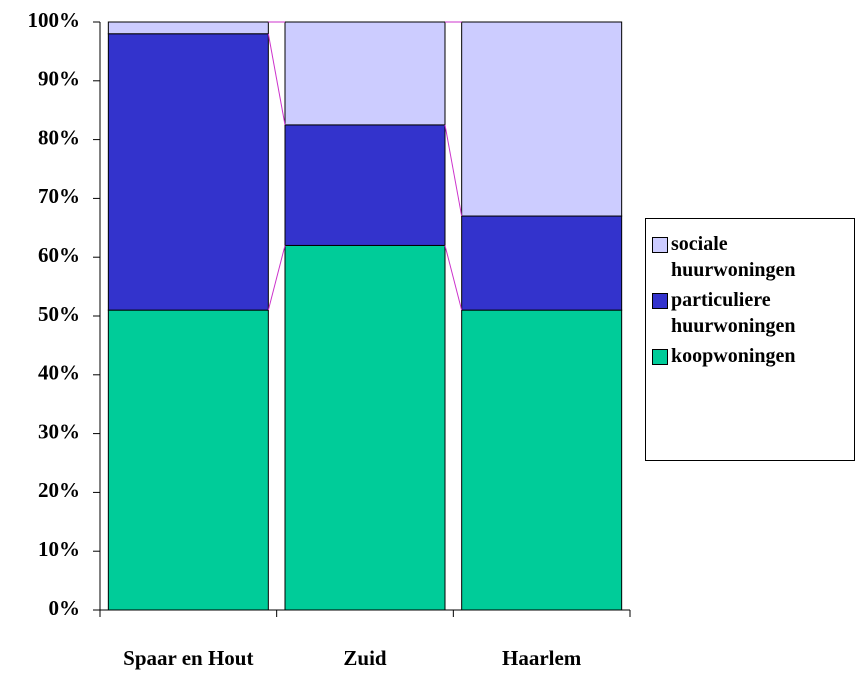 The height and width of the screenshot is (673, 857). Describe the element at coordinates (59, 490) in the screenshot. I see `y-tick-label: 20%` at that location.